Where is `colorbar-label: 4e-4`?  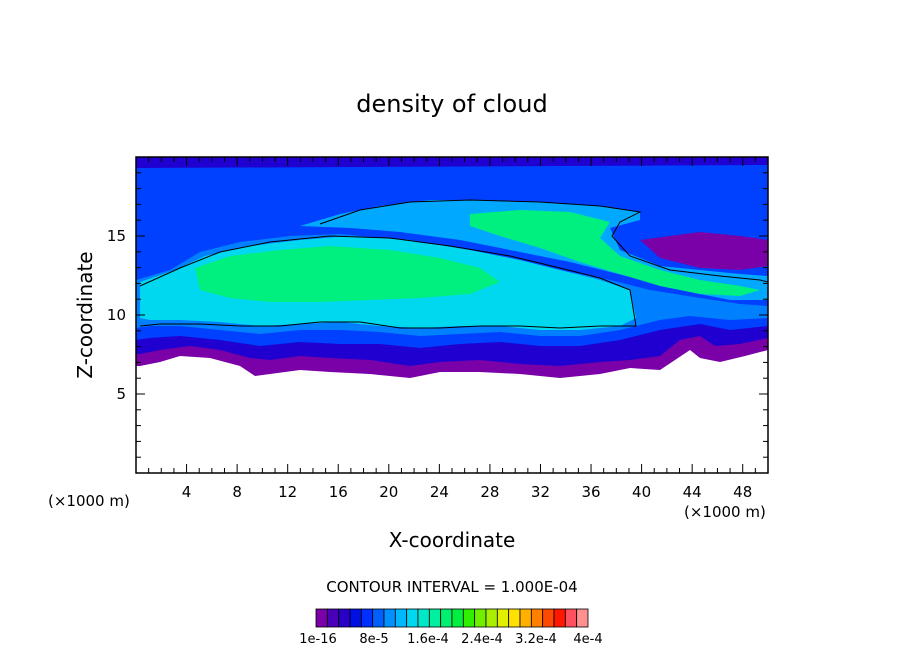
colorbar-label: 4e-4 is located at coordinates (587, 639).